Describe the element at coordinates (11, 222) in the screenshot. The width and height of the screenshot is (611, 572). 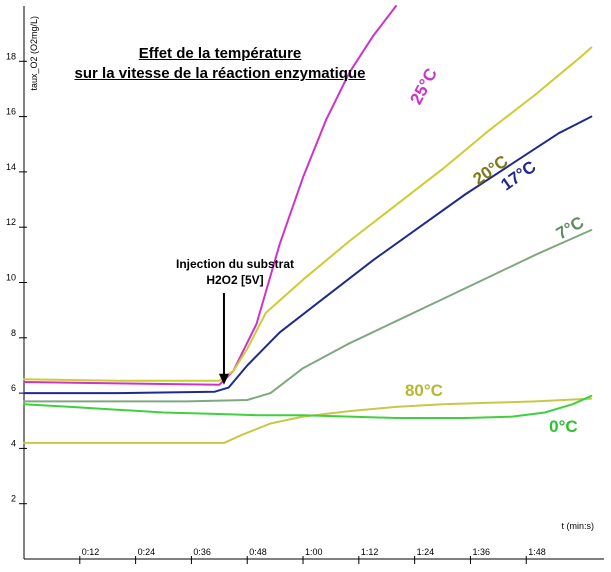
I see `y-tick-label: 12` at that location.